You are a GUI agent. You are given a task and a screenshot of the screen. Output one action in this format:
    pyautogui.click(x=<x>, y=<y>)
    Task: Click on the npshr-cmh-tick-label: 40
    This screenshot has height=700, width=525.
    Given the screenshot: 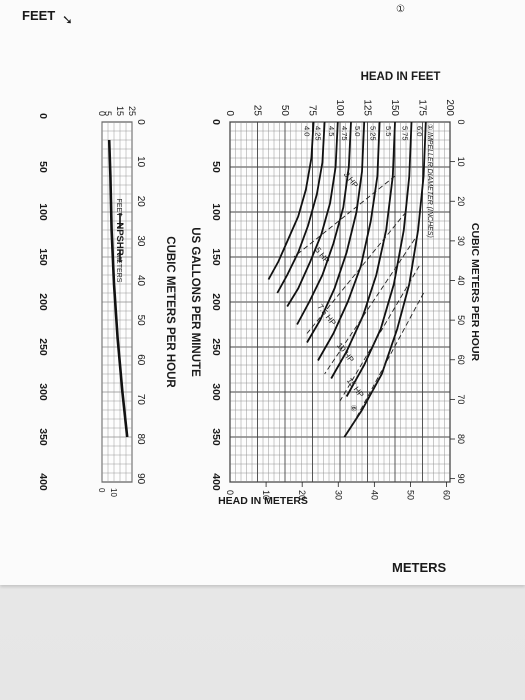 What is the action you would take?
    pyautogui.click(x=140, y=281)
    